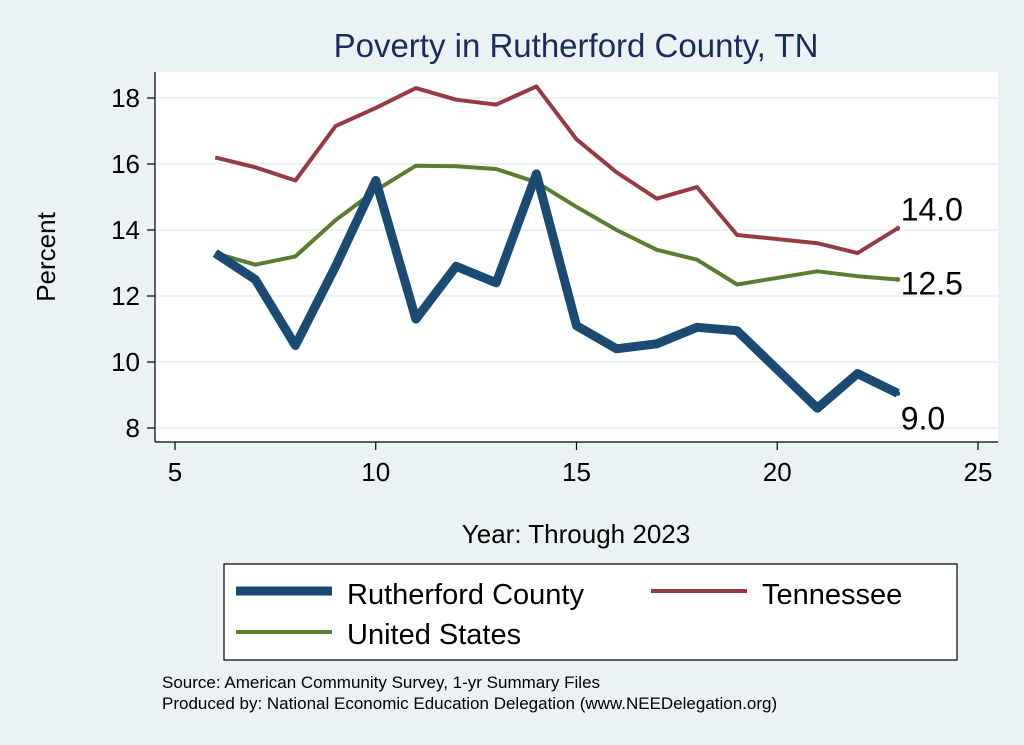 This screenshot has width=1024, height=745. Describe the element at coordinates (175, 472) in the screenshot. I see `x-tick-label-5: 5` at that location.